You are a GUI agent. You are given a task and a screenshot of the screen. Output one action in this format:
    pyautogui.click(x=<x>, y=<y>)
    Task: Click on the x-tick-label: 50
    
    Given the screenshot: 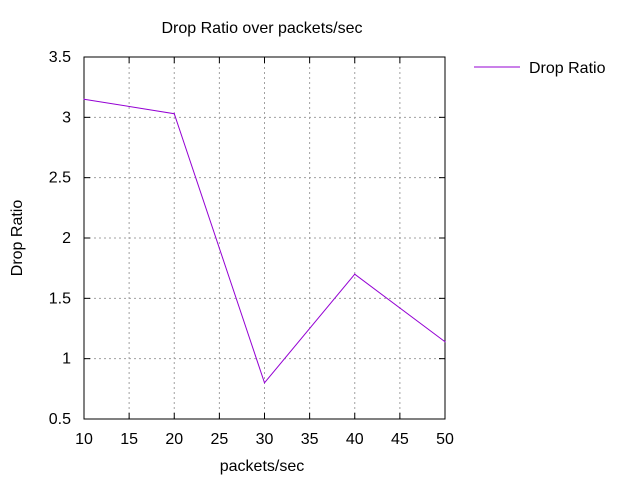 What is the action you would take?
    pyautogui.click(x=445, y=439)
    